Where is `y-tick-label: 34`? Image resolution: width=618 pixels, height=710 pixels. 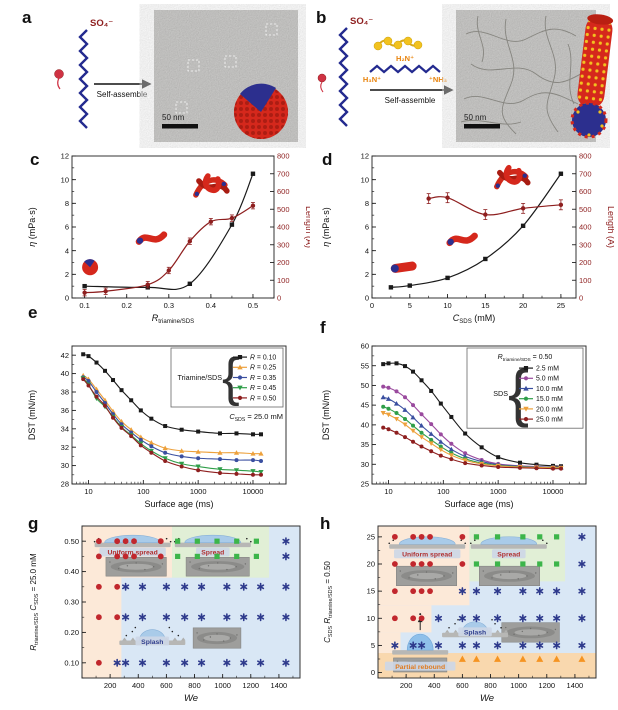 y-tick-label: 34 is located at coordinates (65, 428).